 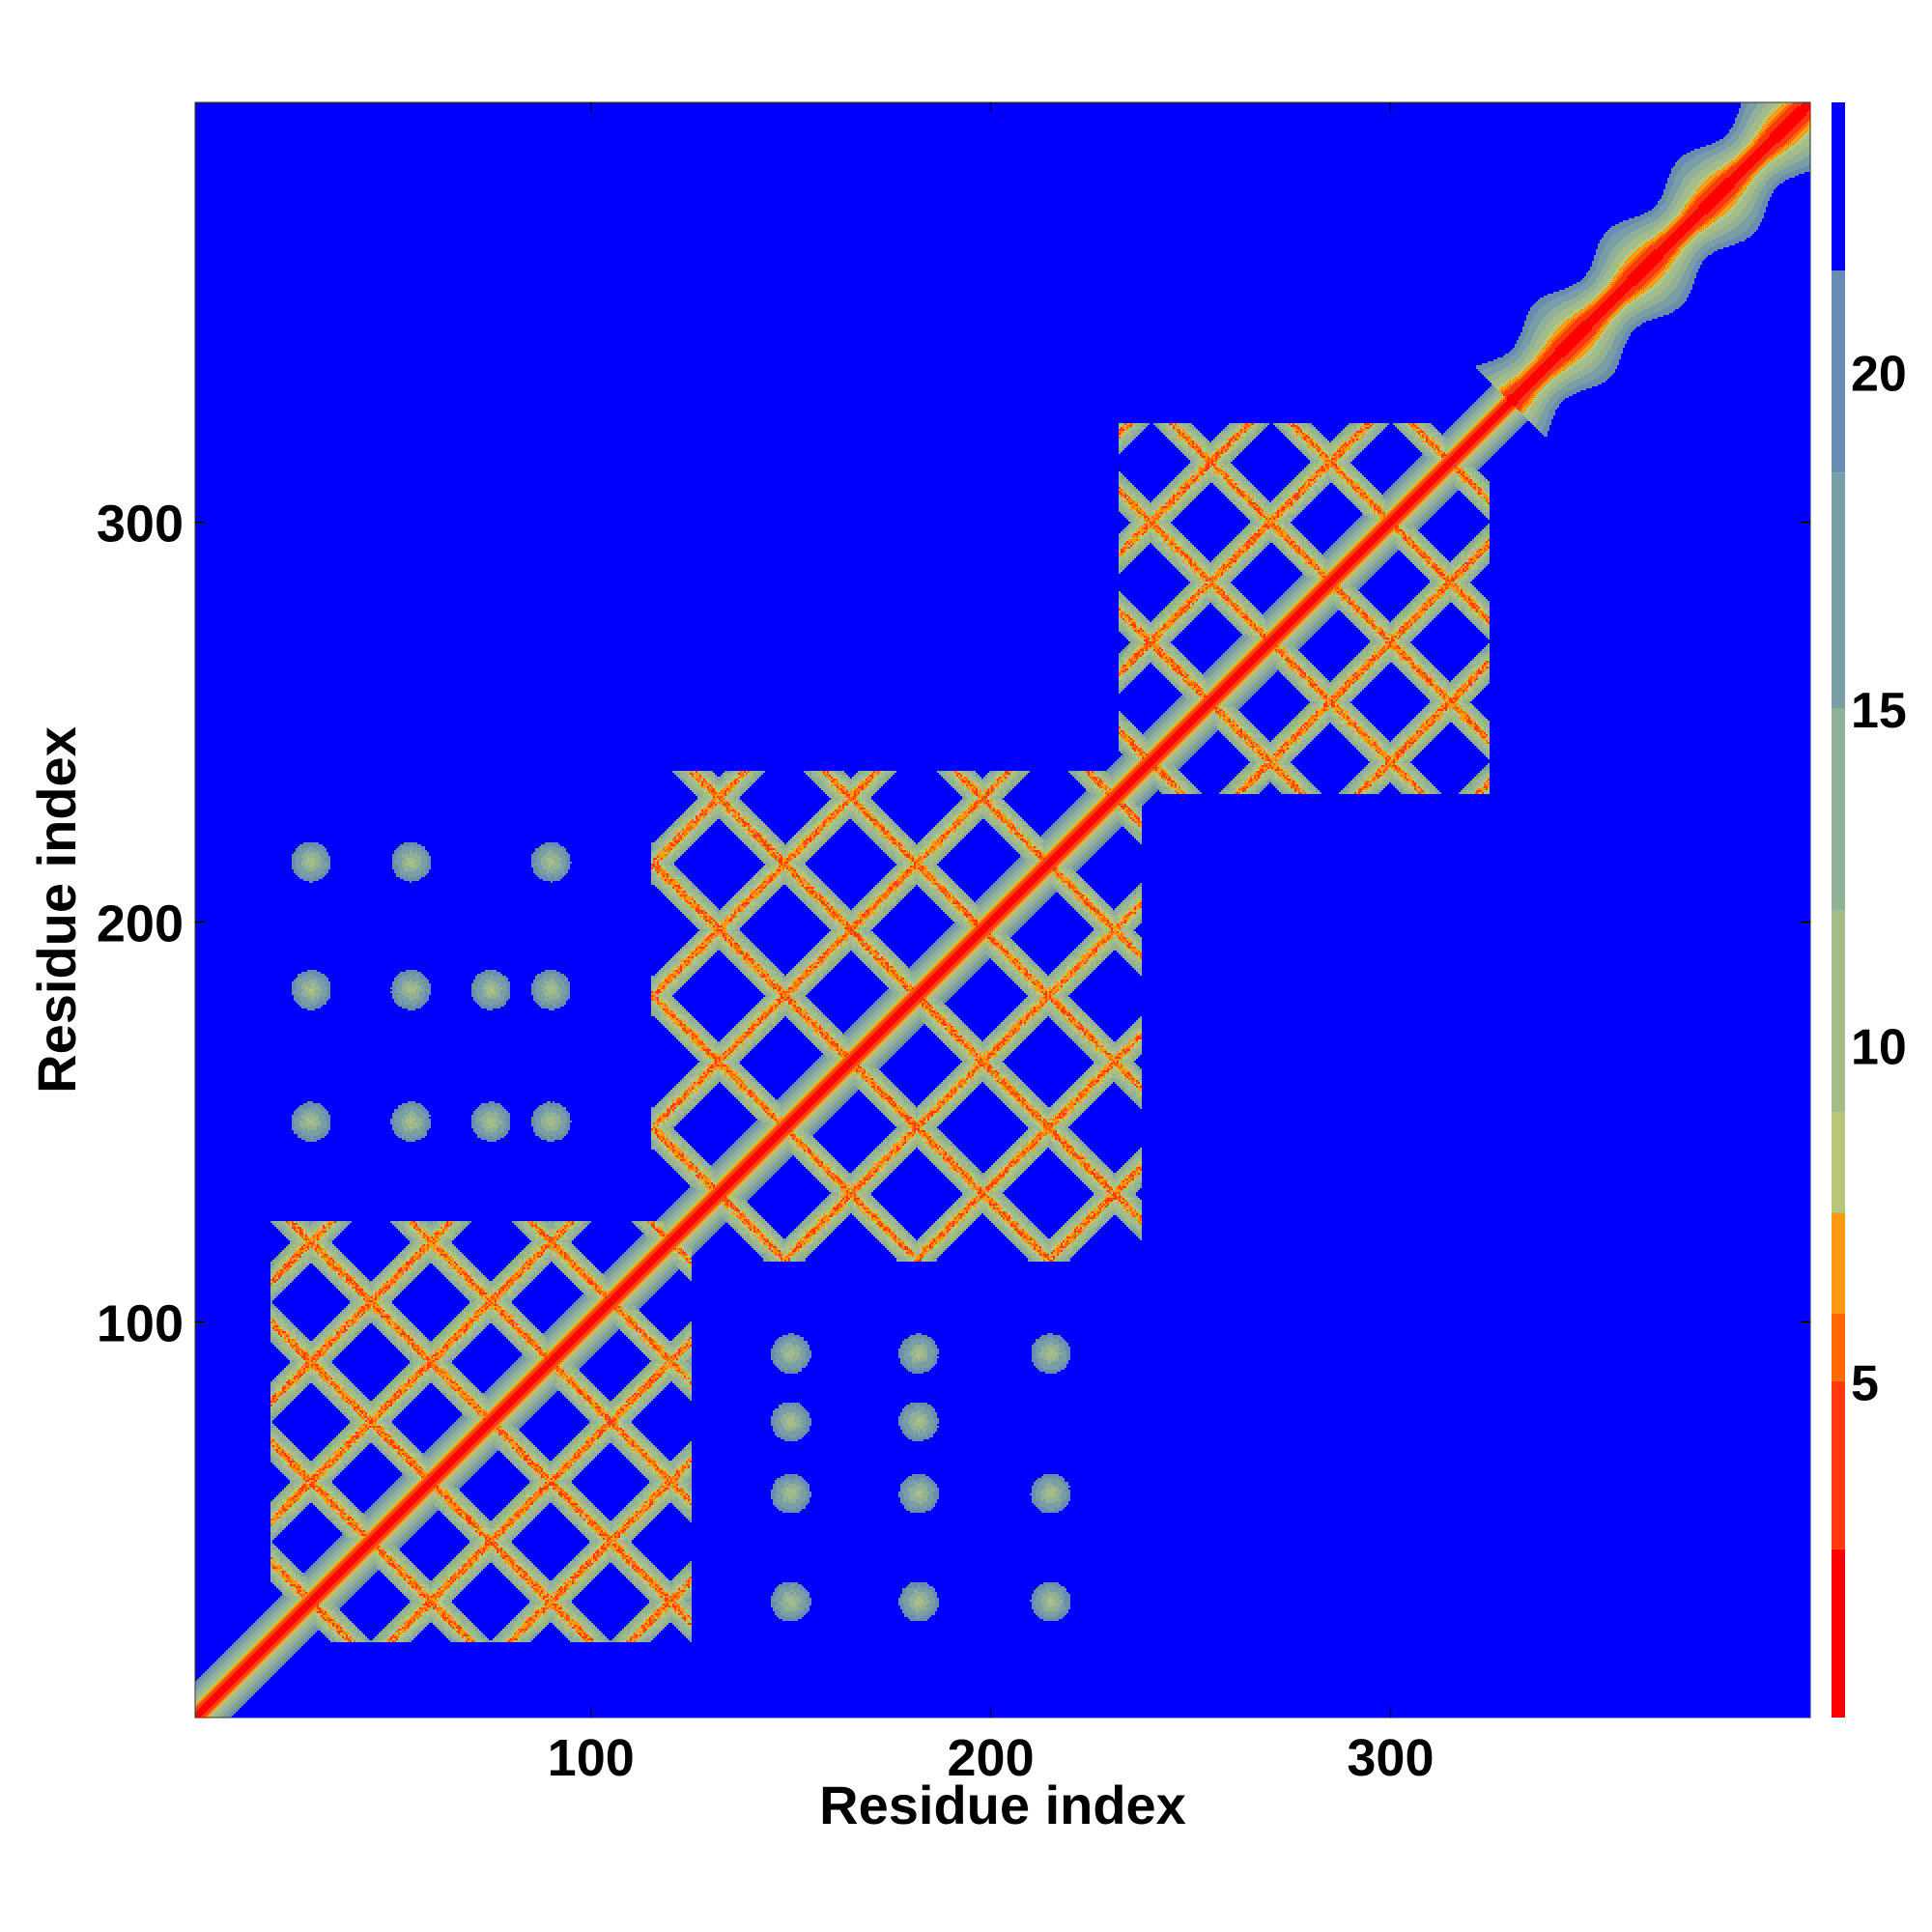 What do you see at coordinates (1879, 375) in the screenshot?
I see `colorbar-tick-label: 20` at bounding box center [1879, 375].